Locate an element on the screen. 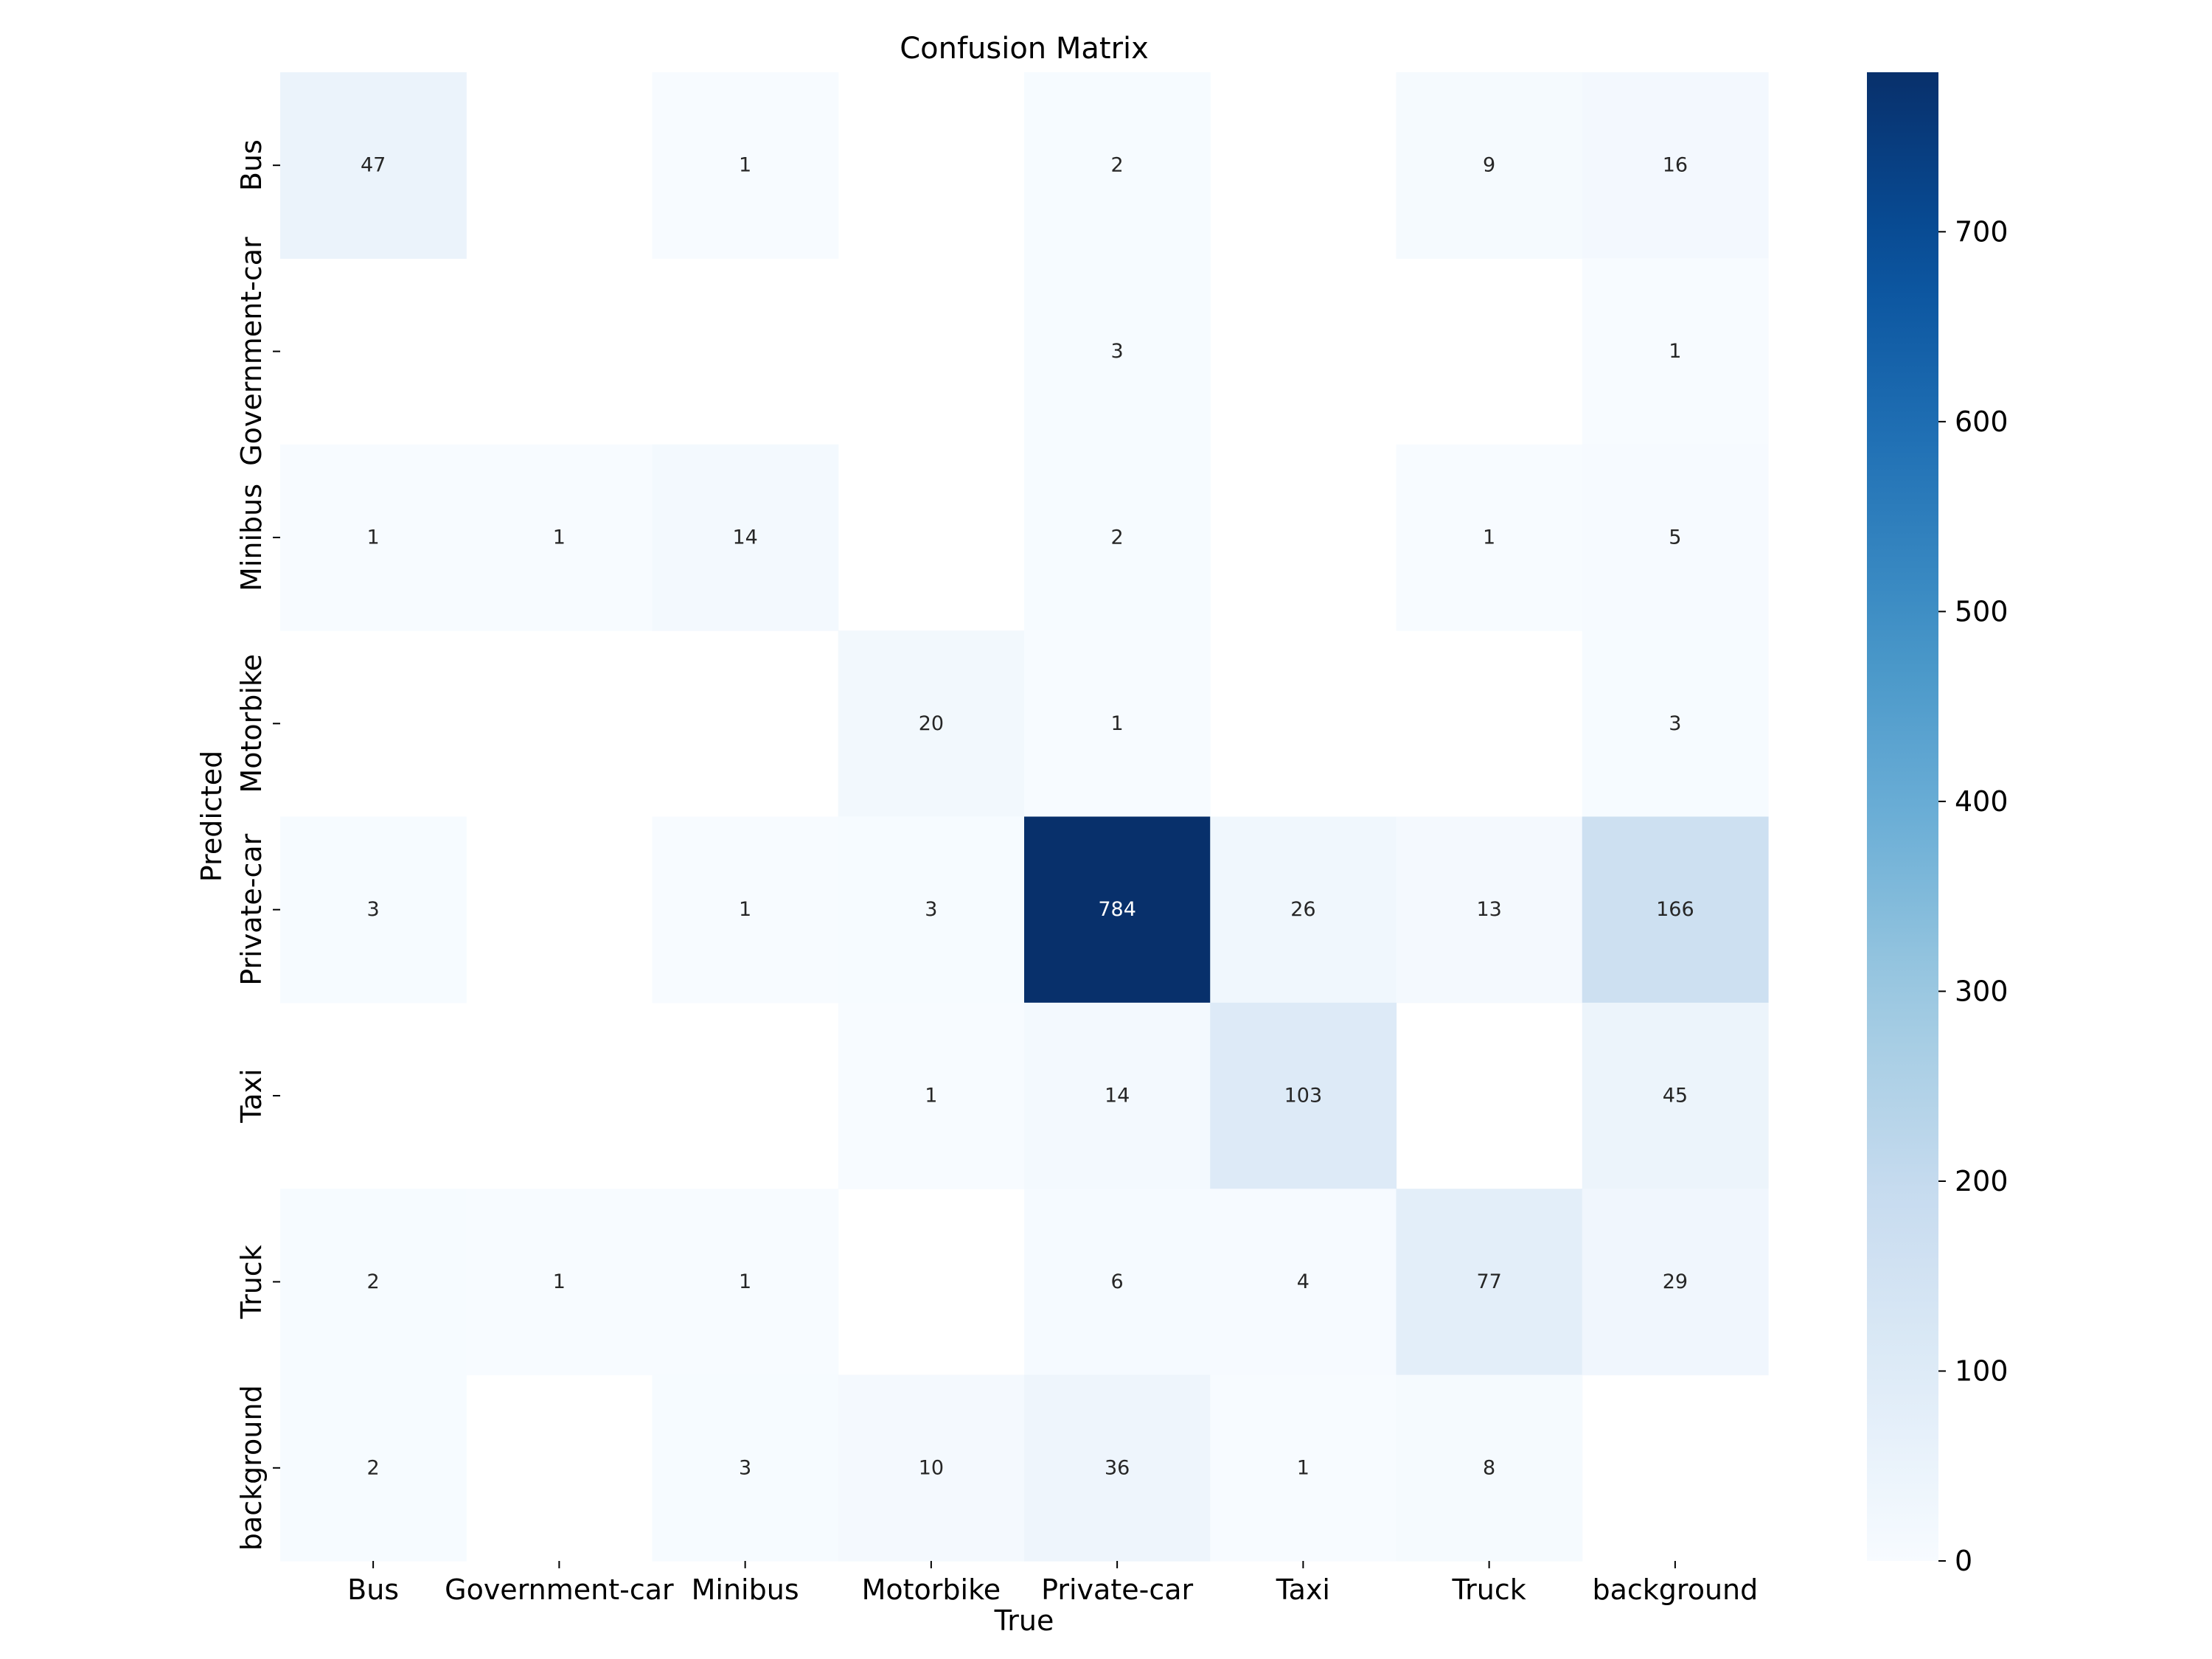 This screenshot has width=2212, height=1659. y-tick-label: Taxi is located at coordinates (251, 1095).